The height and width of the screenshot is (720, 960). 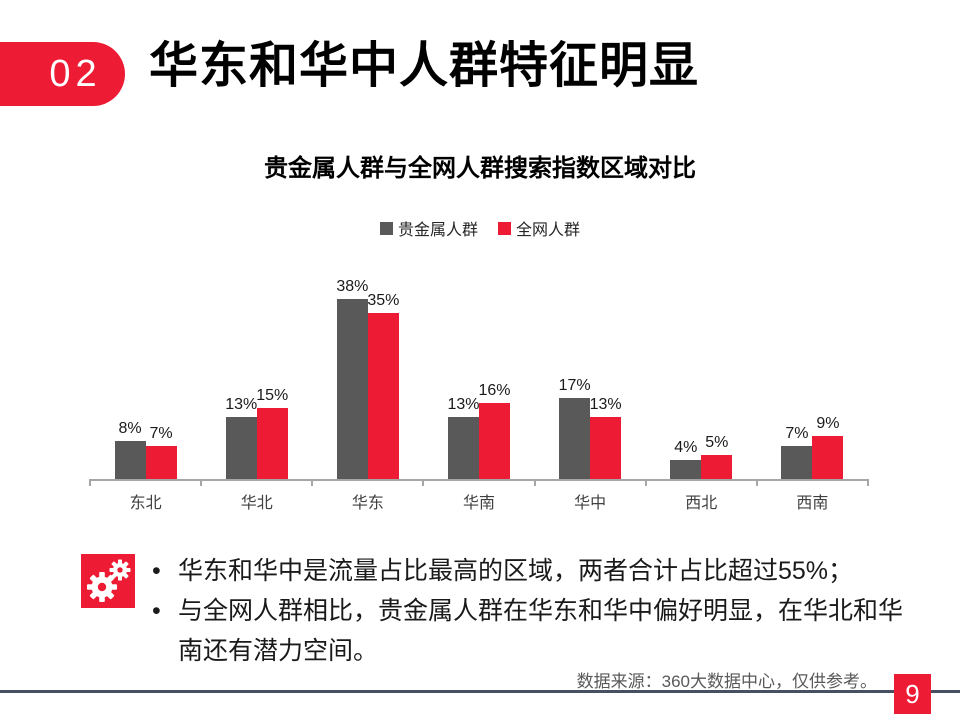 I want to click on bar-column: 16%, so click(x=494, y=430).